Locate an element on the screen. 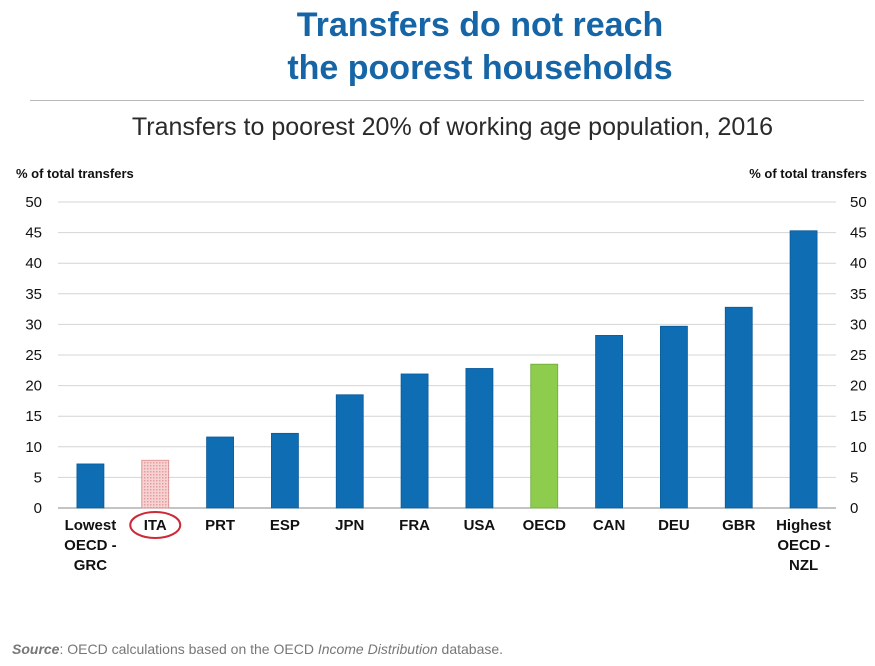 The image size is (875, 666). y-tick-label-left: 10 is located at coordinates (33, 447).